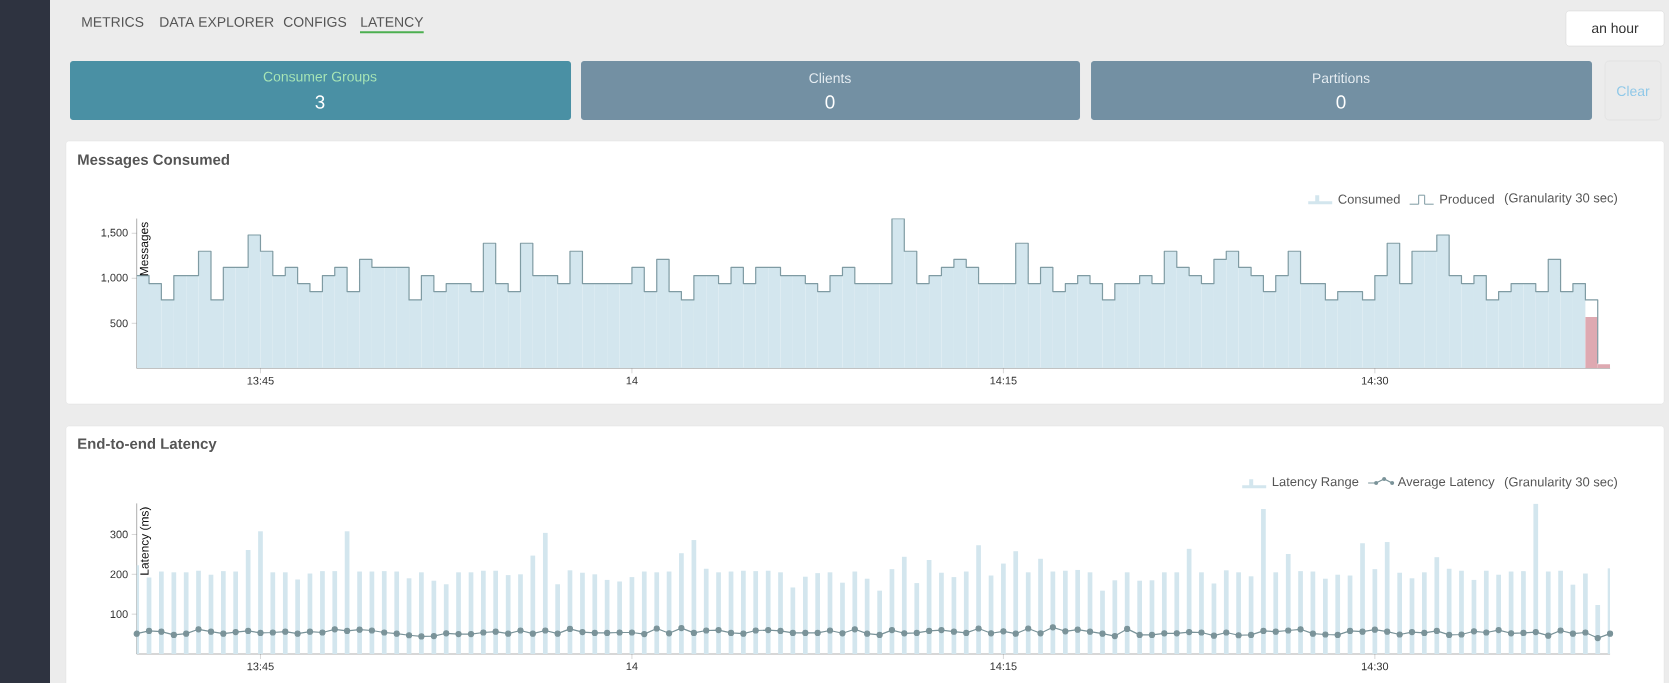 The height and width of the screenshot is (683, 1669). What do you see at coordinates (114, 233) in the screenshot?
I see `y-tick-label: 1,500` at bounding box center [114, 233].